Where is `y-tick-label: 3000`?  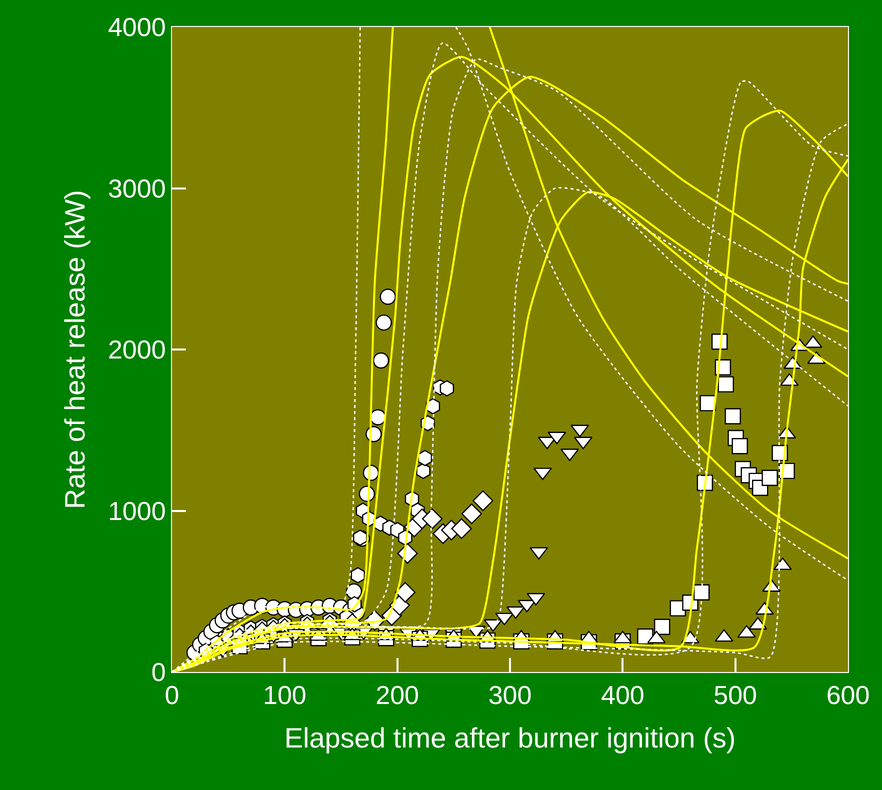
y-tick-label: 3000 is located at coordinates (137, 188).